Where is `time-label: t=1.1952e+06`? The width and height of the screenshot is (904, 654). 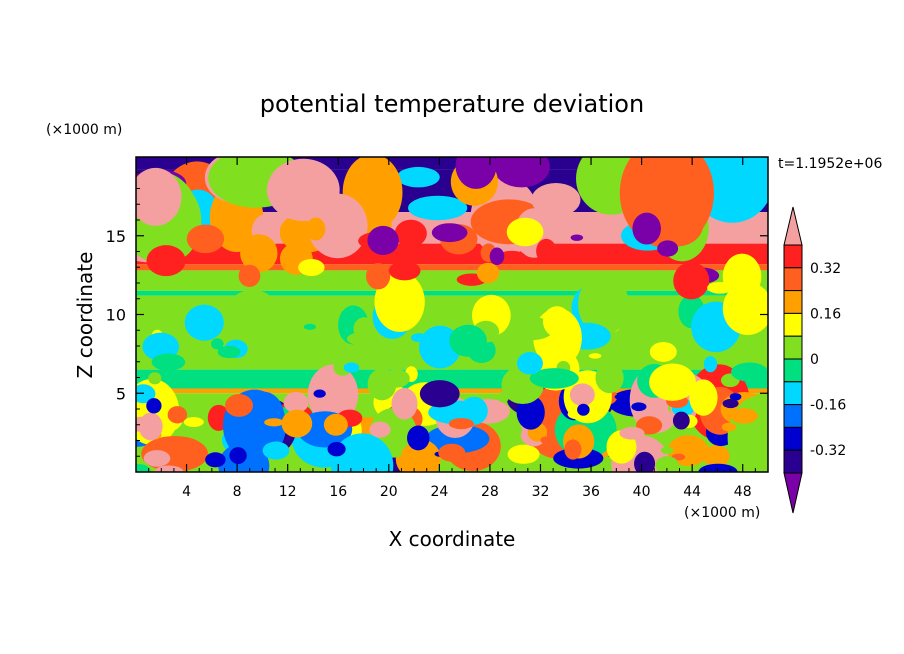 time-label: t=1.1952e+06 is located at coordinates (830, 164).